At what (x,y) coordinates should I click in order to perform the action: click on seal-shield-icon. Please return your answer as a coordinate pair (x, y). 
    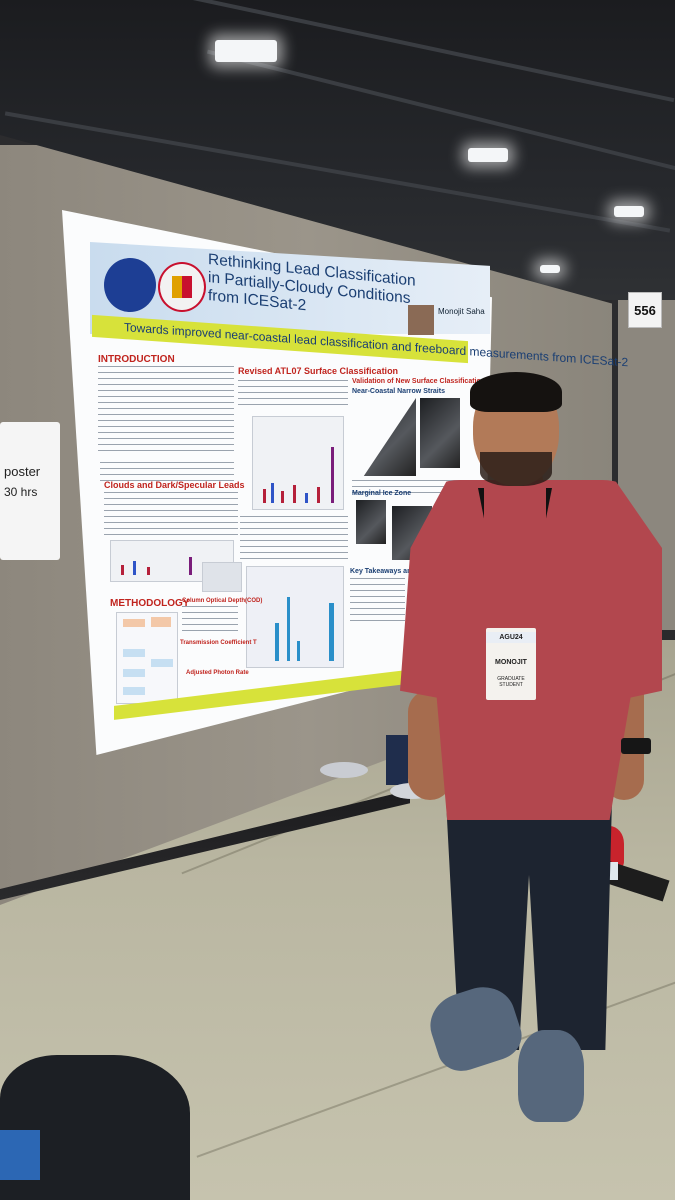
    Looking at the image, I should click on (182, 287).